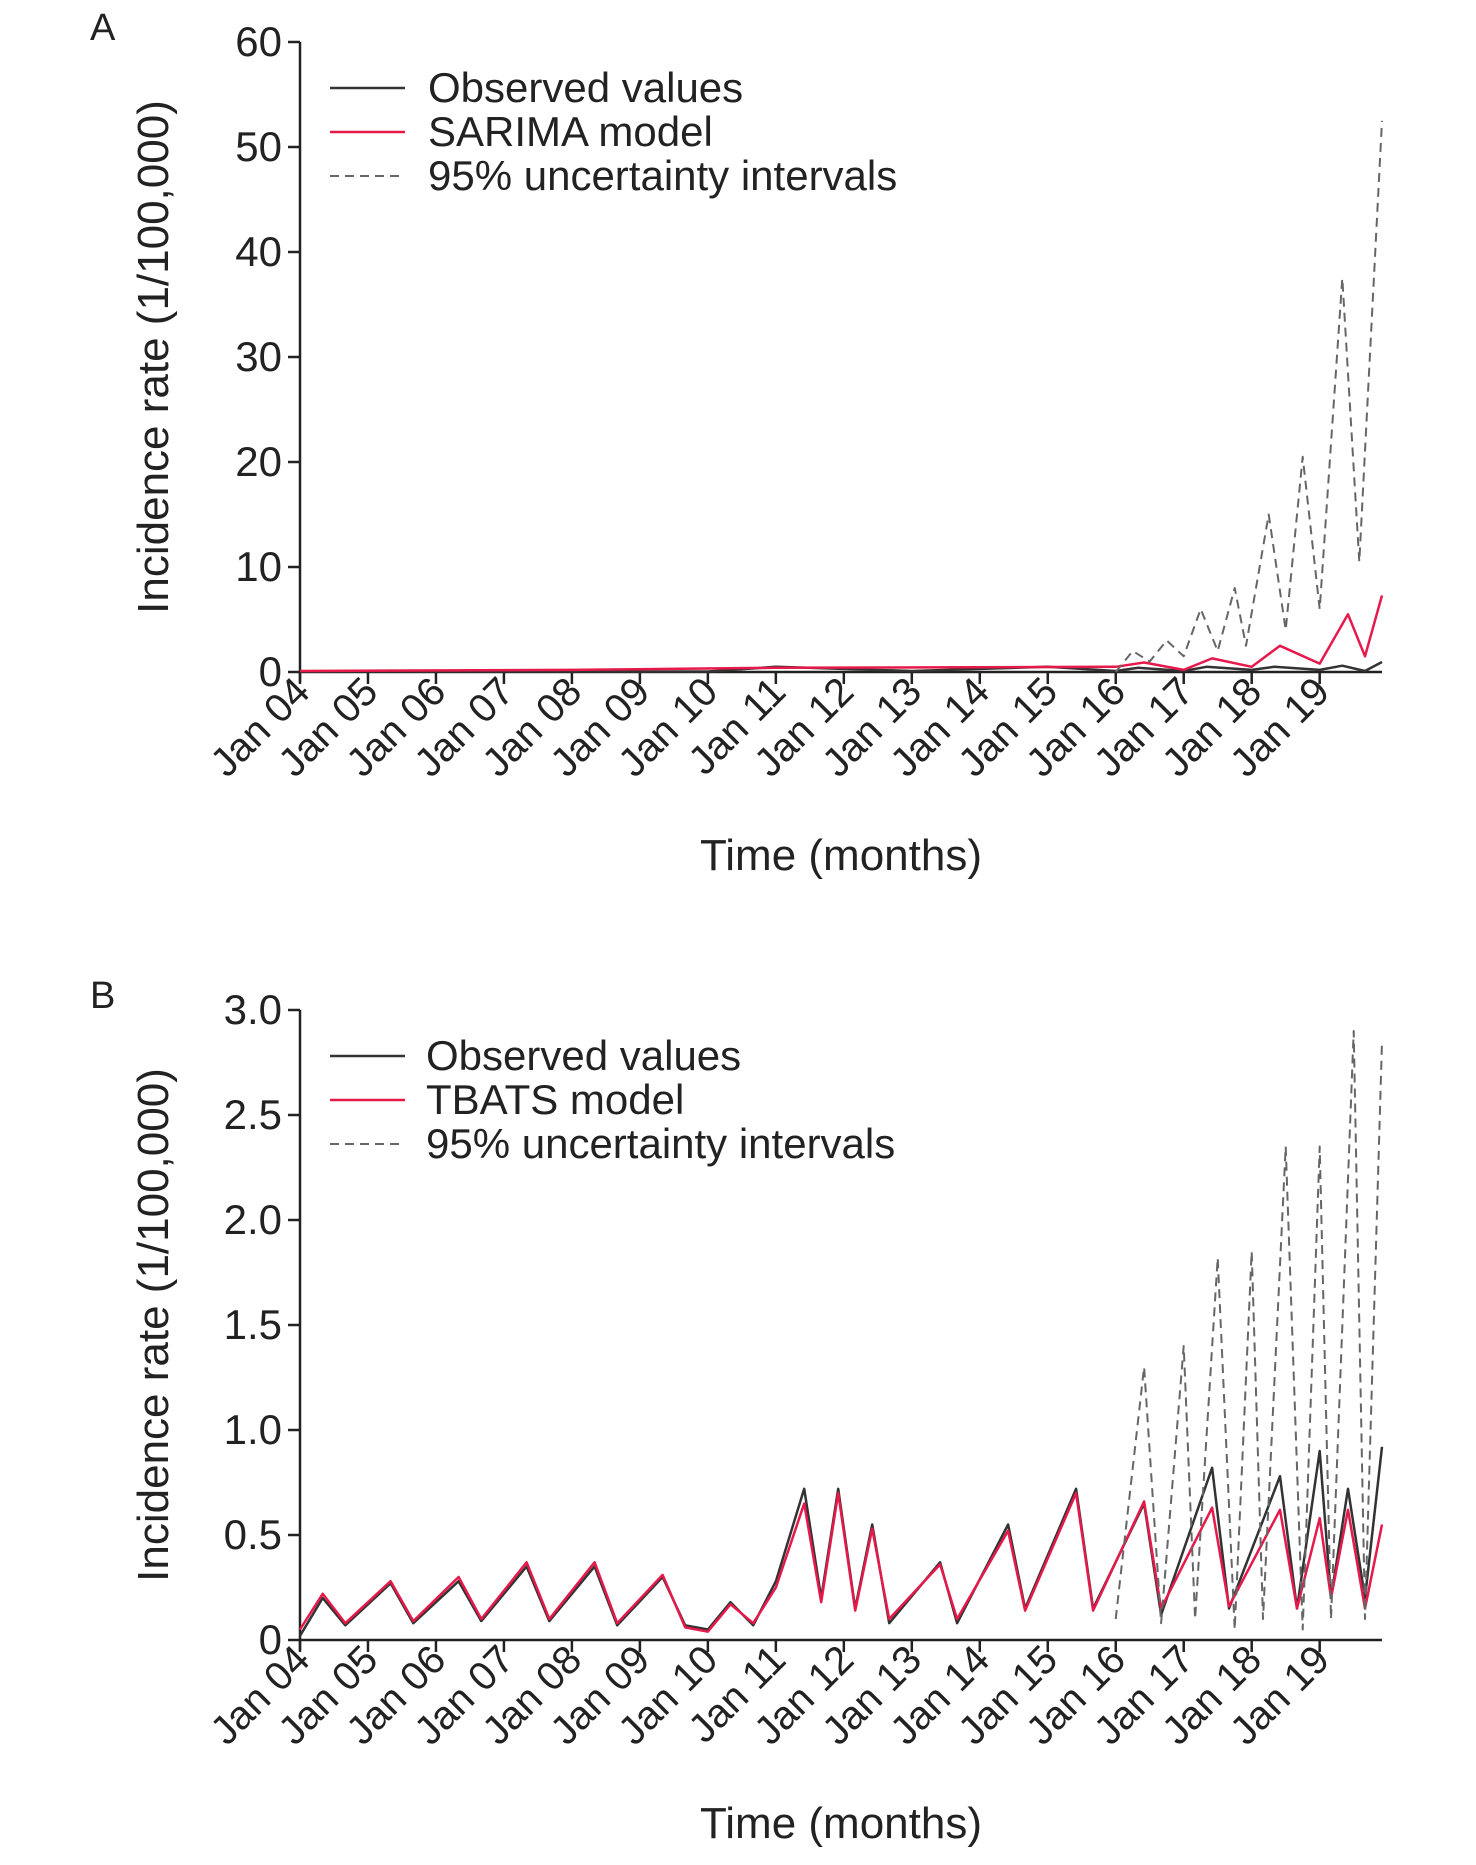  Describe the element at coordinates (660, 1143) in the screenshot. I see `legend-b-interval-label: 95% uncertainty intervals` at that location.